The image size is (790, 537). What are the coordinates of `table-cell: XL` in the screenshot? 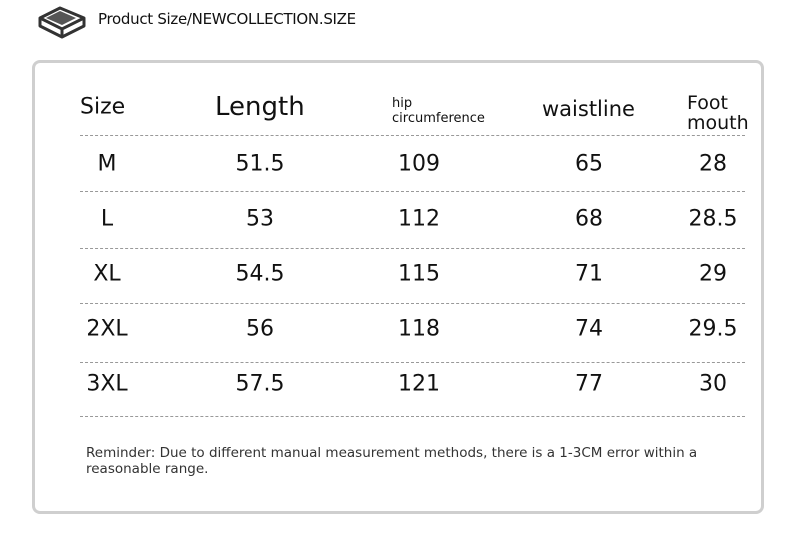 It's located at (107, 274).